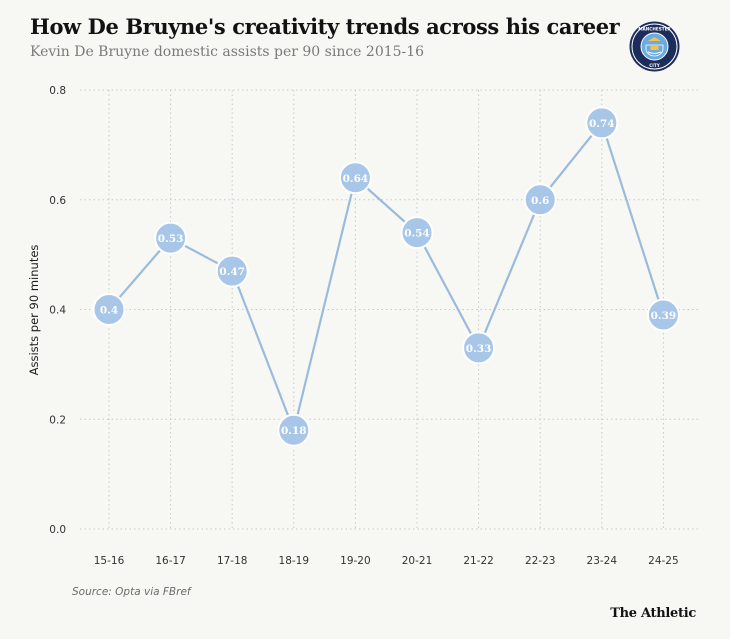 The height and width of the screenshot is (639, 730). Describe the element at coordinates (34, 310) in the screenshot. I see `y-axis-label: Assists per 90 minutes` at that location.